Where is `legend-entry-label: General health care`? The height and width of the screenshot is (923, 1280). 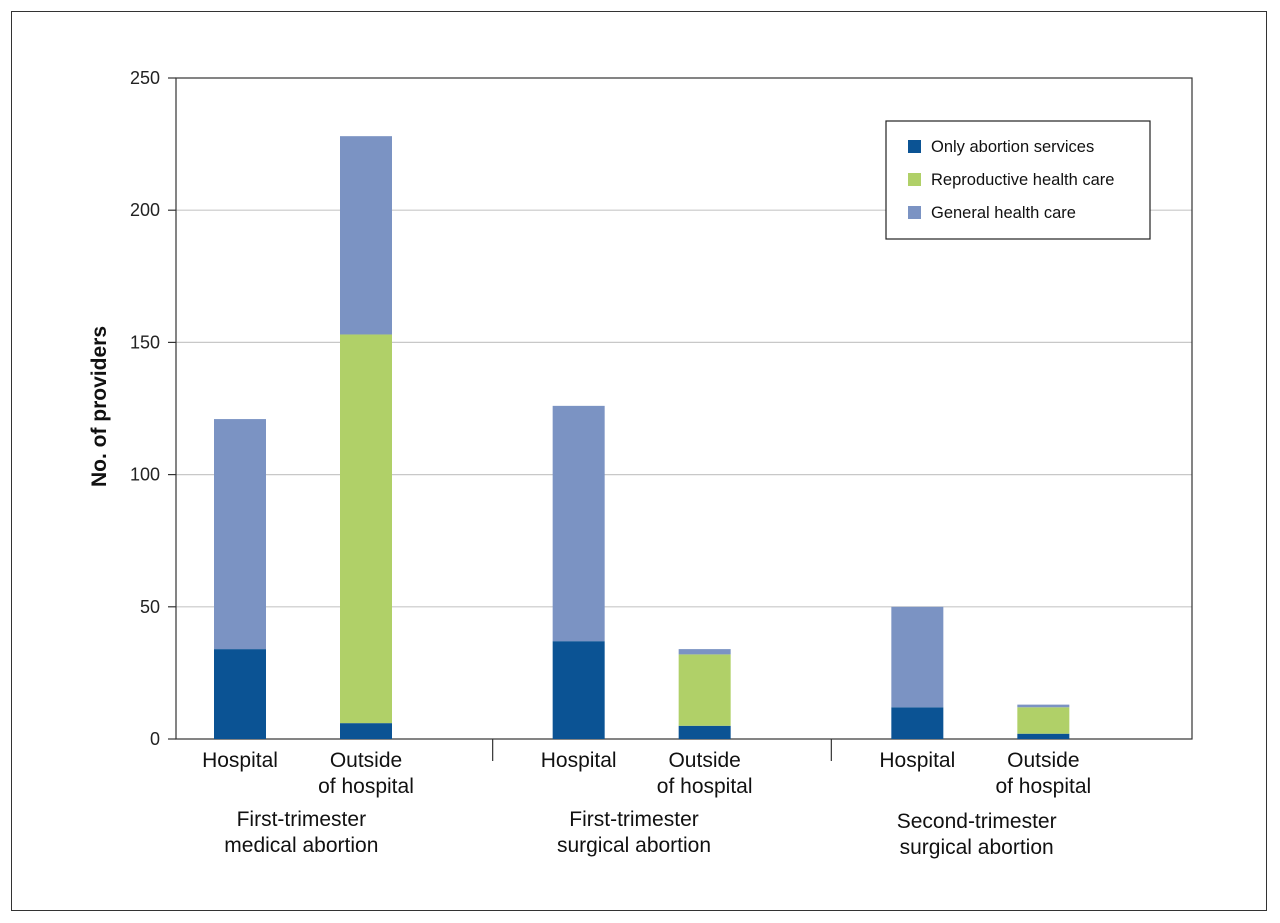
legend-entry-label: General health care is located at coordinates (1003, 213).